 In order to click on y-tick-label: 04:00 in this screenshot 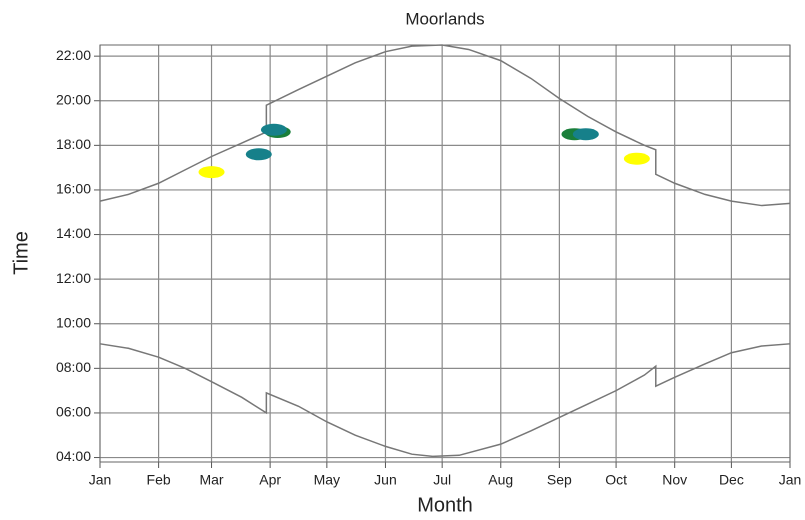, I will do `click(73, 456)`.